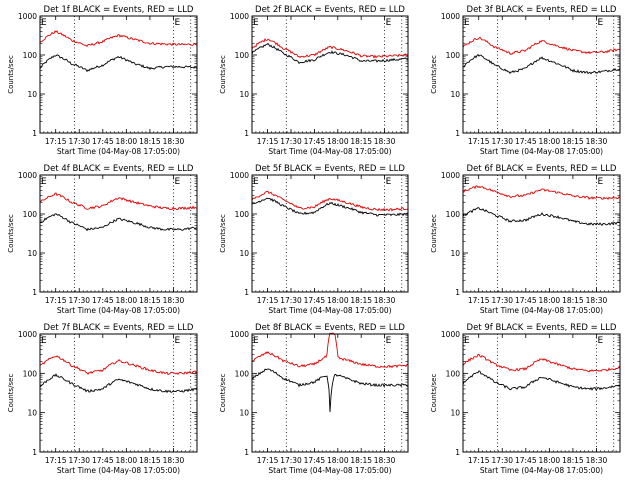 The image size is (640, 480). I want to click on chart-title: Det 6f BLACK = Events, RED = LLD, so click(542, 169).